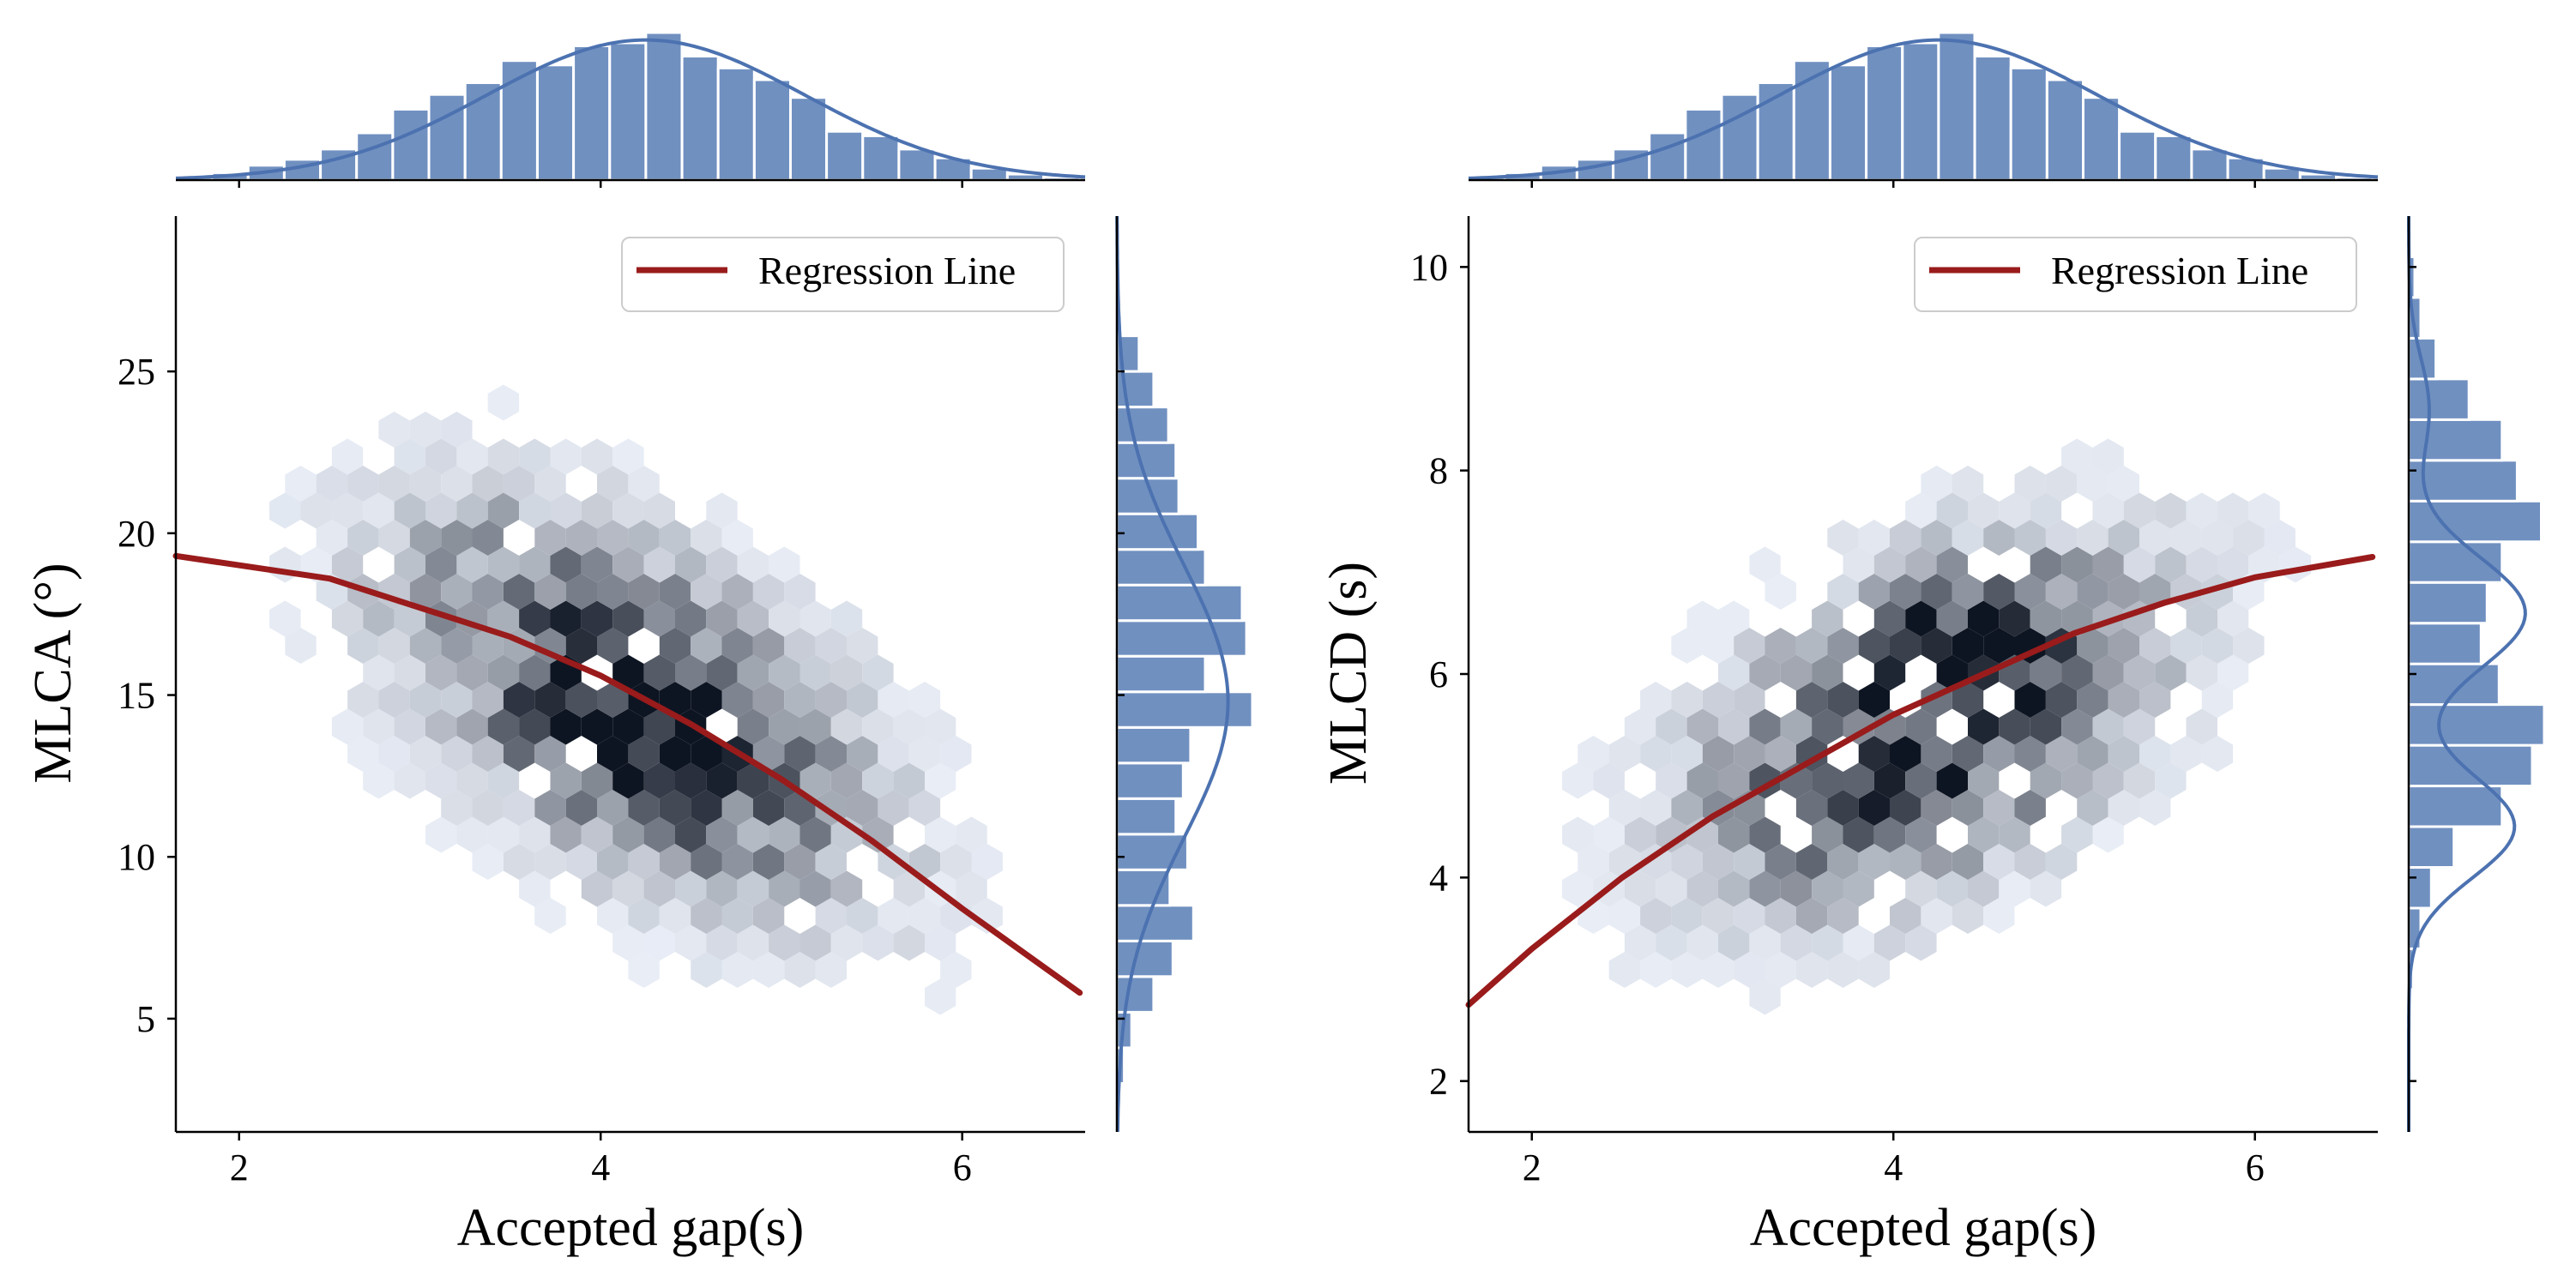 This screenshot has width=2576, height=1288. Describe the element at coordinates (2135, 274) in the screenshot. I see `right-legend: Regression Line` at that location.